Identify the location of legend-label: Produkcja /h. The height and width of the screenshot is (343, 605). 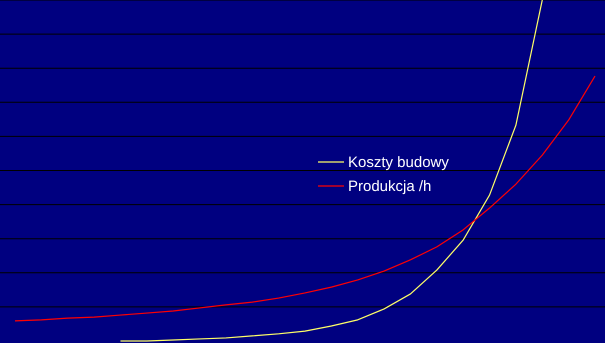
(390, 186).